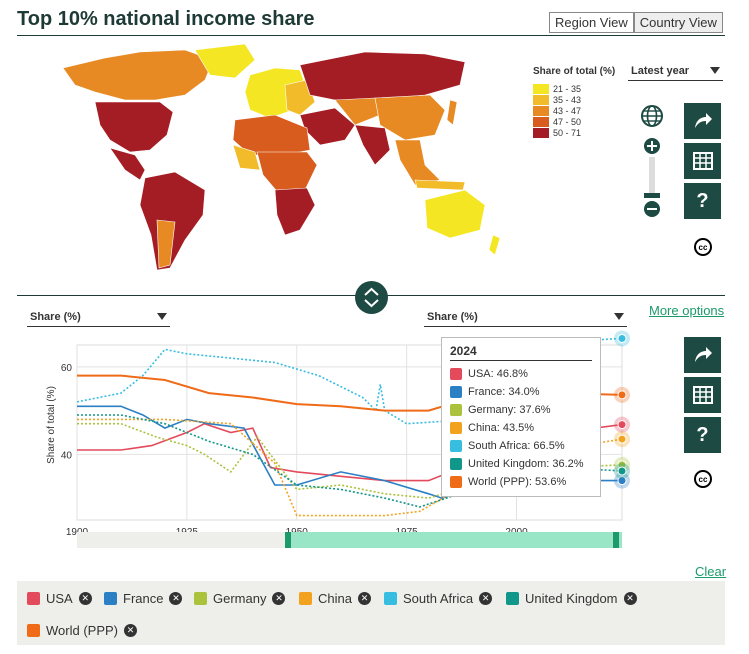  I want to click on zoom-handle, so click(652, 195).